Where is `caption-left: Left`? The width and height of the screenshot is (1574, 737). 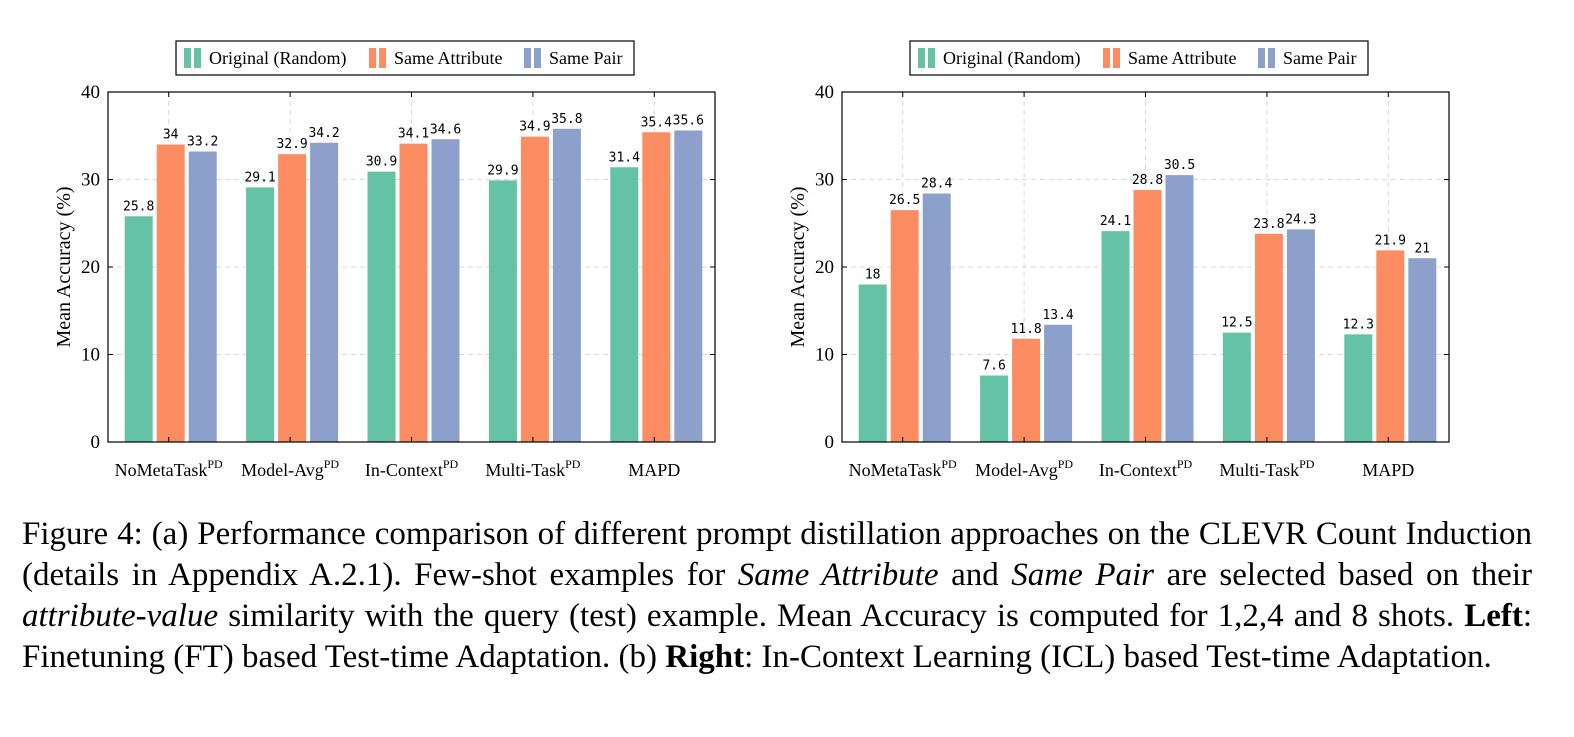
caption-left: Left is located at coordinates (1493, 616).